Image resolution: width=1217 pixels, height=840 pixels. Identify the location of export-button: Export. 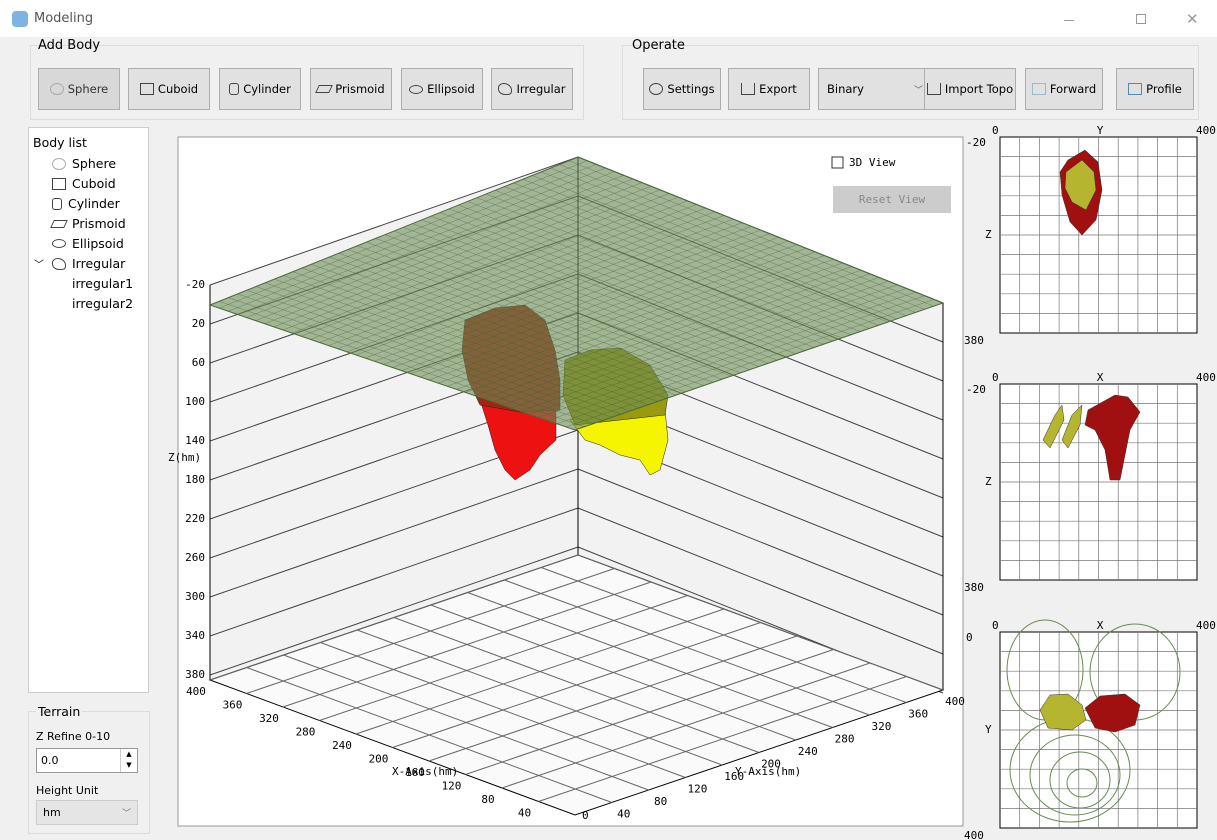
(769, 89).